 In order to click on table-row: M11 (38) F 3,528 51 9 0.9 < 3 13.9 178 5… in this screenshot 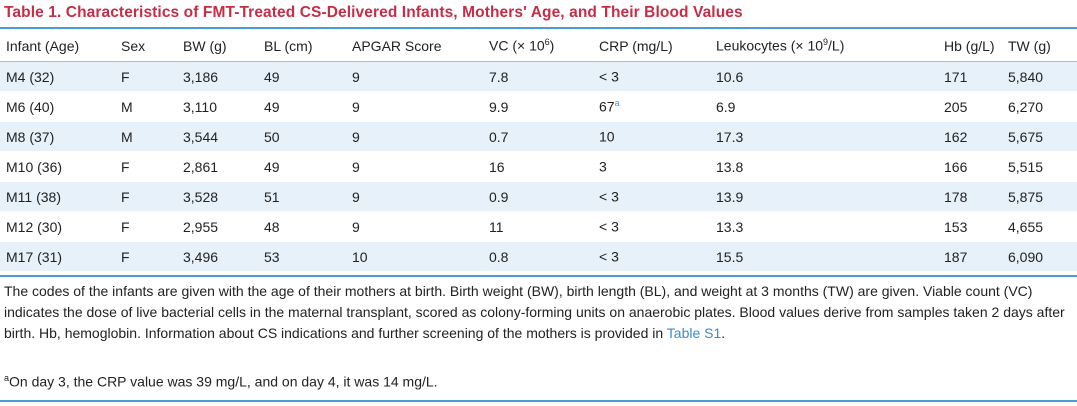, I will do `click(538, 196)`.